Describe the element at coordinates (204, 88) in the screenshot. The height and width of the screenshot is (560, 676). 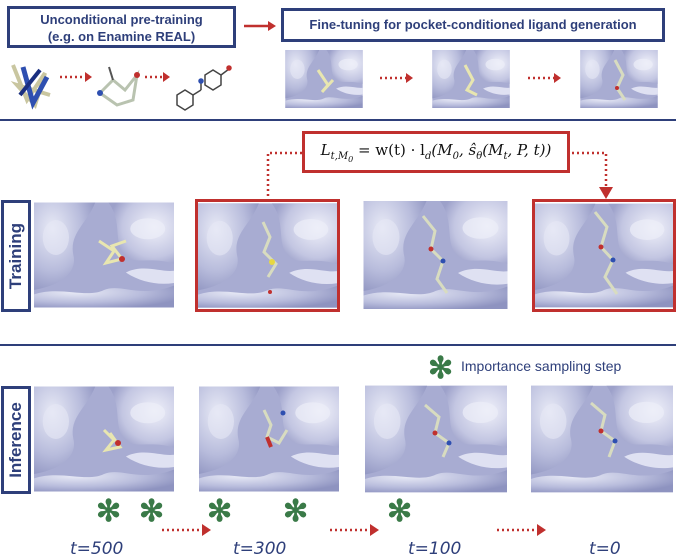
I see `clean-molecule-icon` at that location.